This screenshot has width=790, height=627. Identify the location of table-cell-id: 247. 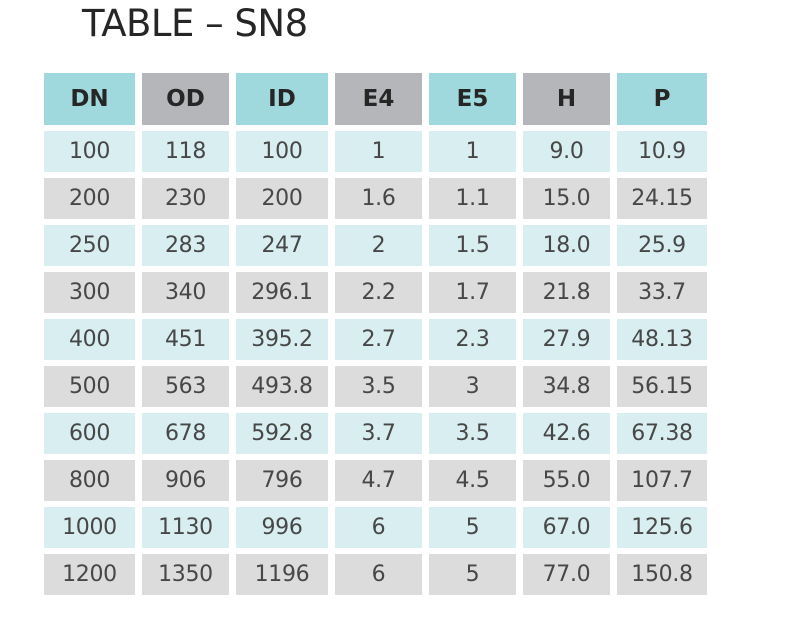
(282, 245).